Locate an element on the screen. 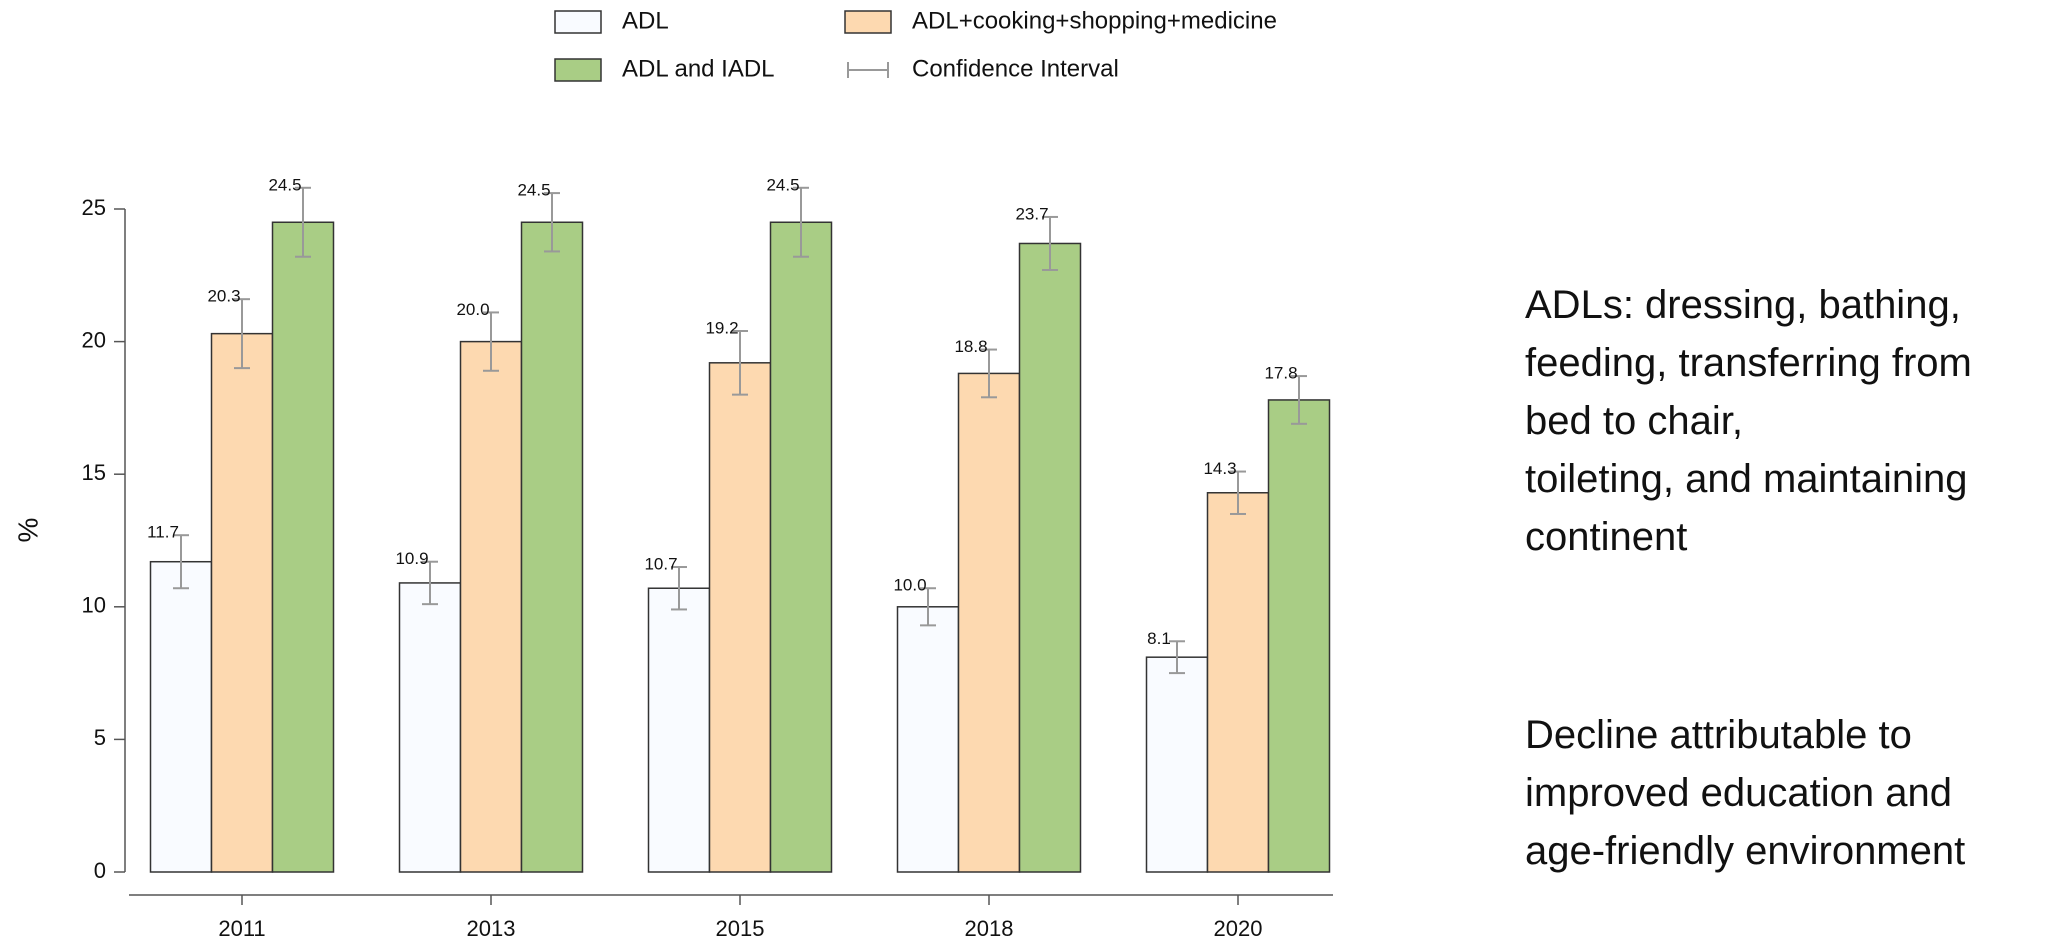 This screenshot has height=946, width=2071. data-label: 10.7 is located at coordinates (660, 564).